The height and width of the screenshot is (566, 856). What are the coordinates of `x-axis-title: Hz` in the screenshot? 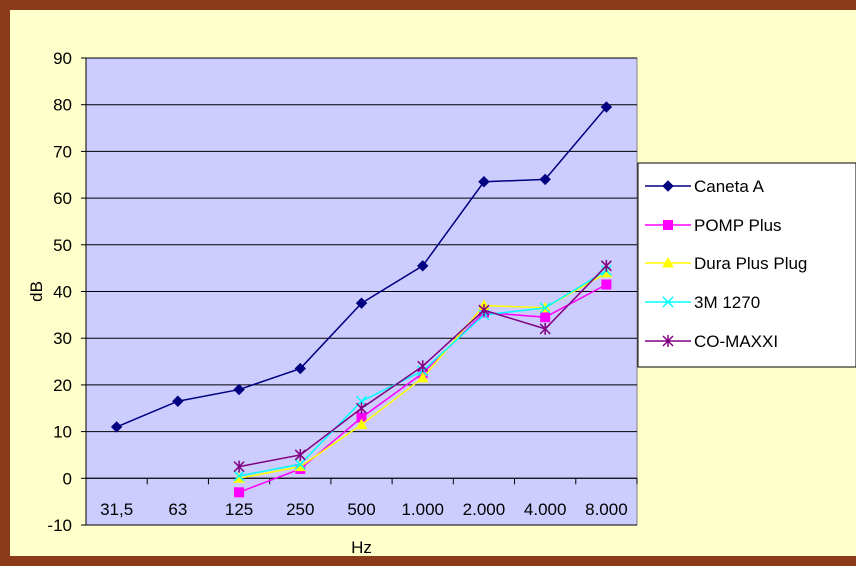 It's located at (361, 547).